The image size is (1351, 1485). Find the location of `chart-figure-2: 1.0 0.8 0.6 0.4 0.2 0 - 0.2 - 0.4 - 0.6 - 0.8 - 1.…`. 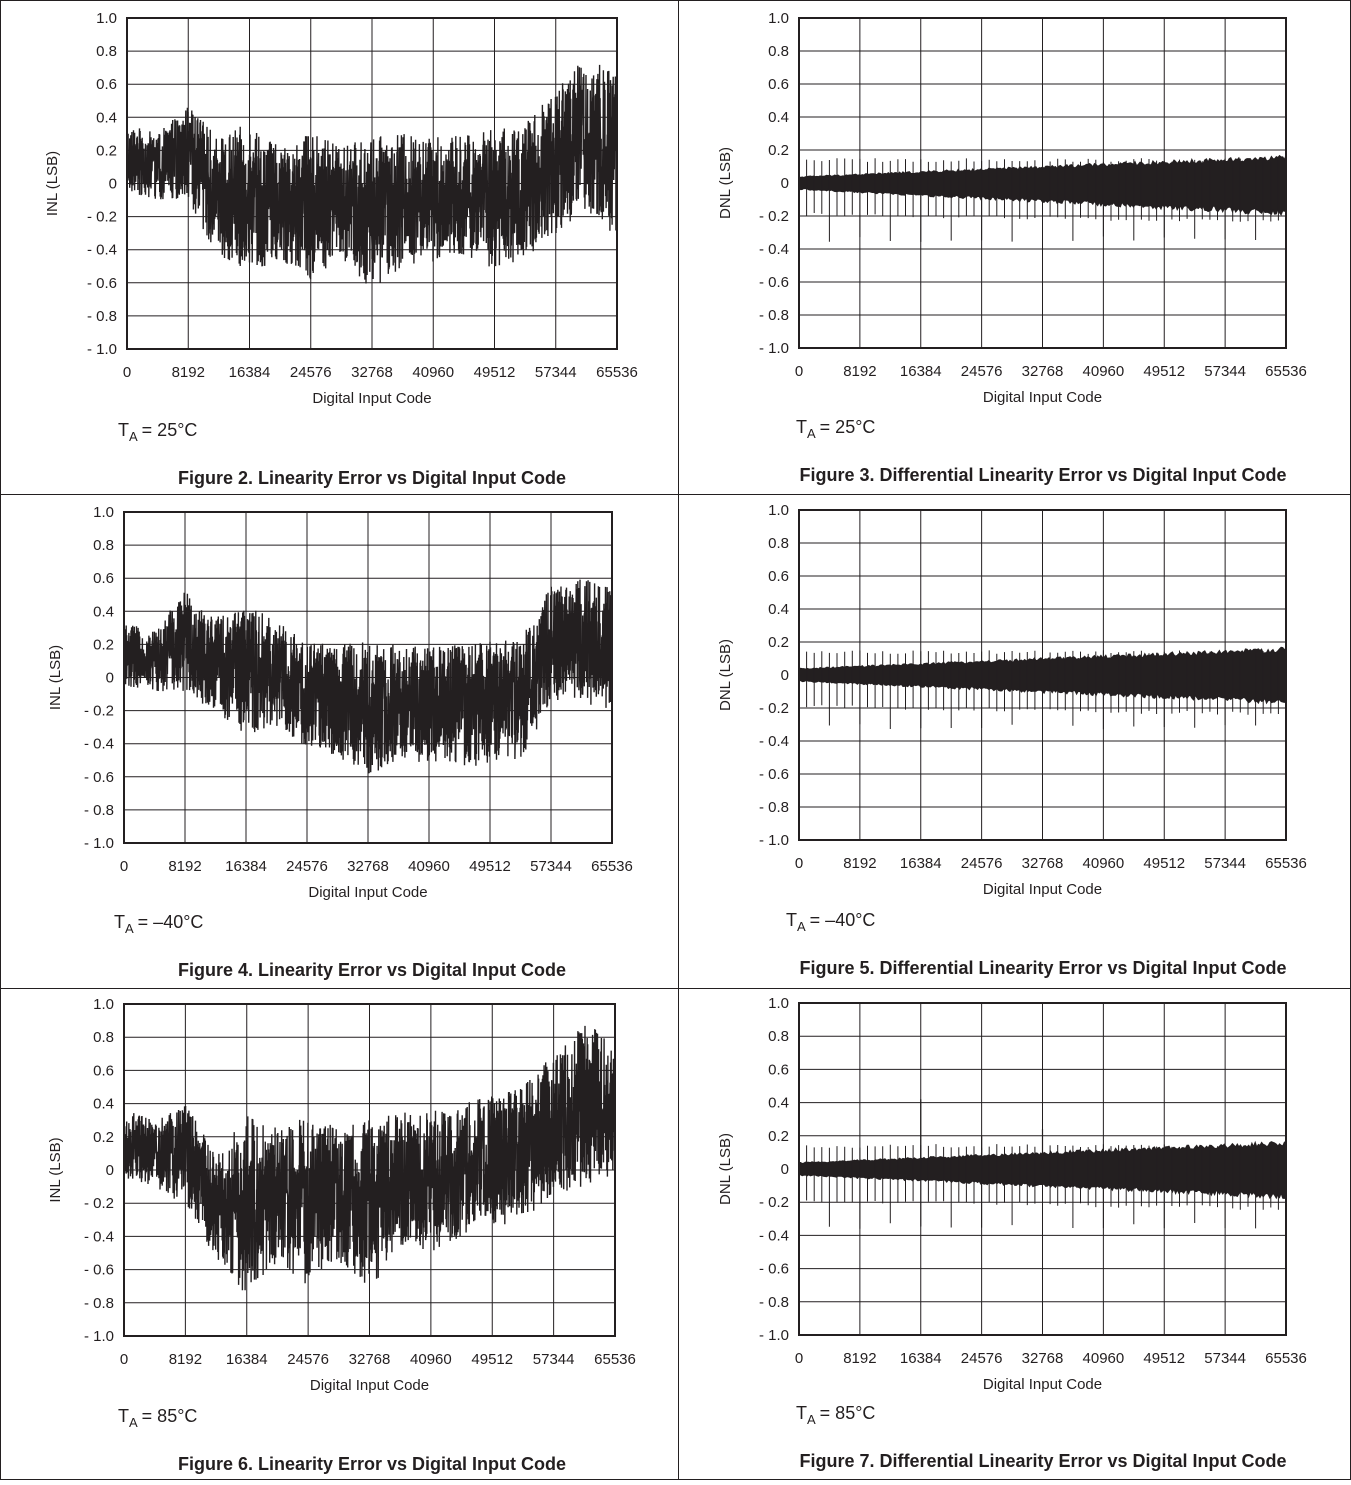

chart-figure-2: 1.0 0.8 0.6 0.4 0.2 0 - 0.2 - 0.4 - 0.6 - 0.8 - 1.… is located at coordinates (341, 249).